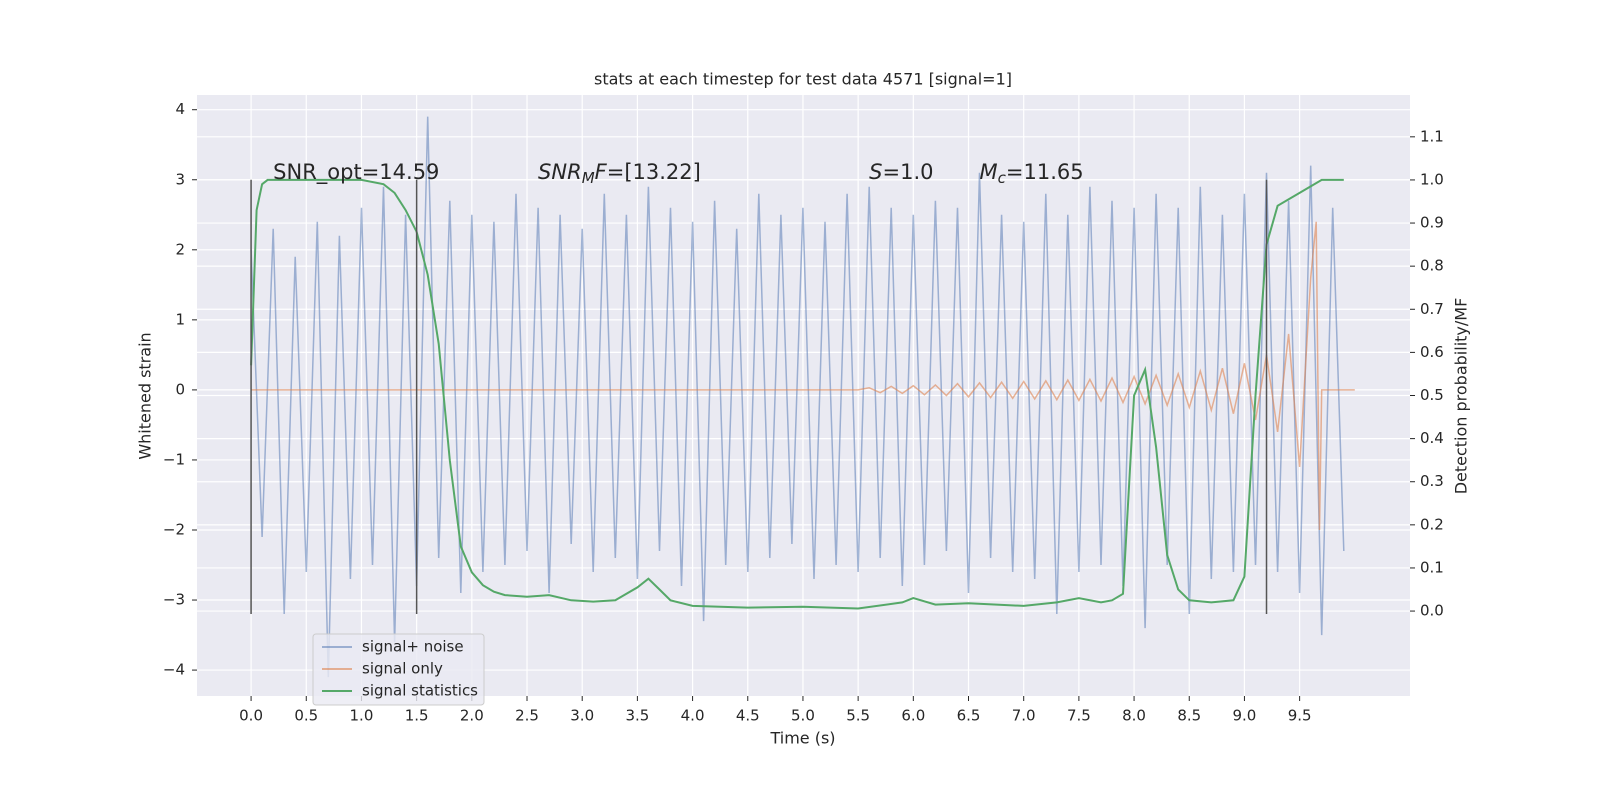 The width and height of the screenshot is (1600, 800). Describe the element at coordinates (1189, 716) in the screenshot. I see `x-tick-label: 8.5` at that location.